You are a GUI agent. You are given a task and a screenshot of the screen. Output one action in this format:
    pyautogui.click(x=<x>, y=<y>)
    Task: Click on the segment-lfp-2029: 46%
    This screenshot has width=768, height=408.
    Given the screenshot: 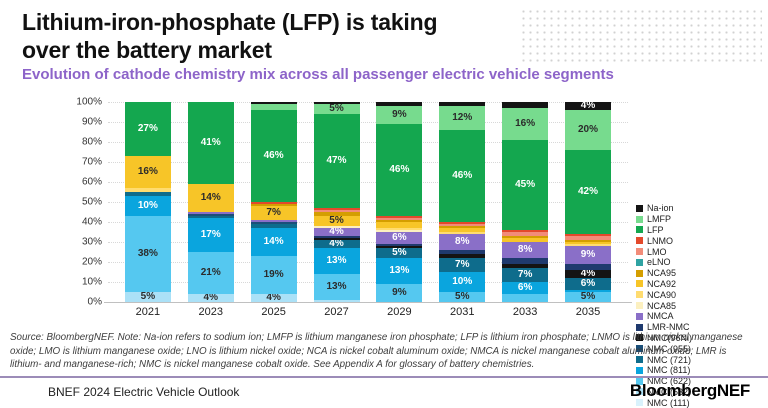 What is the action you would take?
    pyautogui.click(x=399, y=170)
    